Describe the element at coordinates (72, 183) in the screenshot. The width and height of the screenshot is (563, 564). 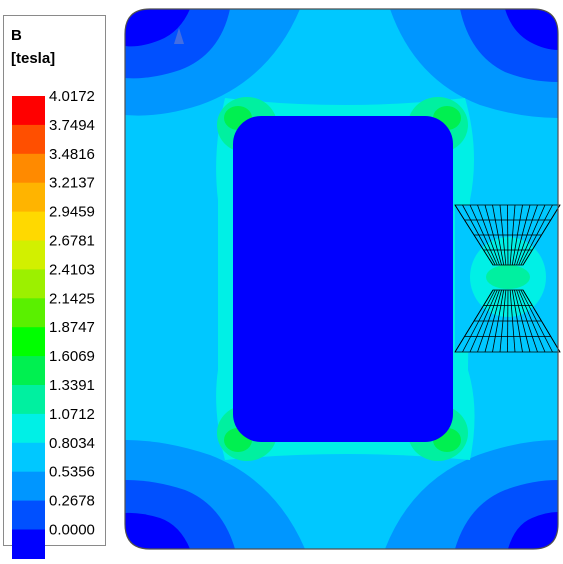
I see `legend-tick-label: 3.2137` at that location.